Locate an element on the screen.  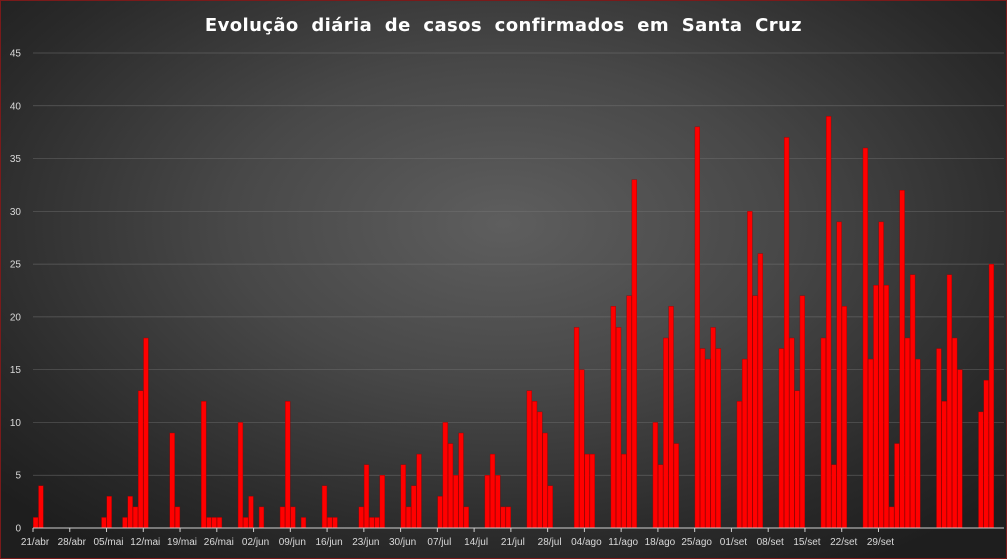
x-tick-label: 07/jul is located at coordinates (439, 542).